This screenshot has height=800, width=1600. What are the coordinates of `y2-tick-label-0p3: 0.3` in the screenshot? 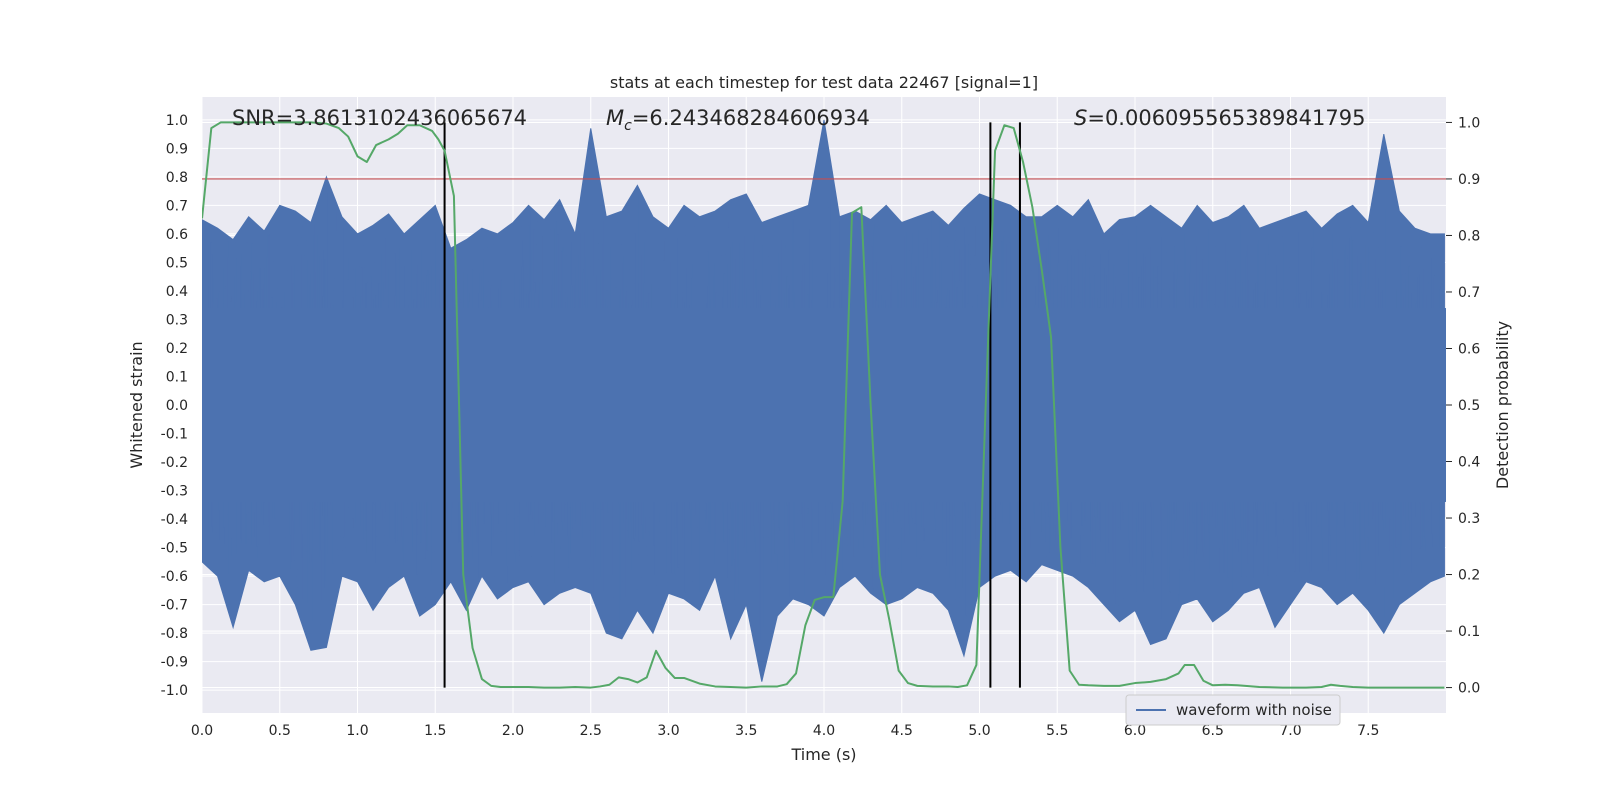 It's located at (1469, 519).